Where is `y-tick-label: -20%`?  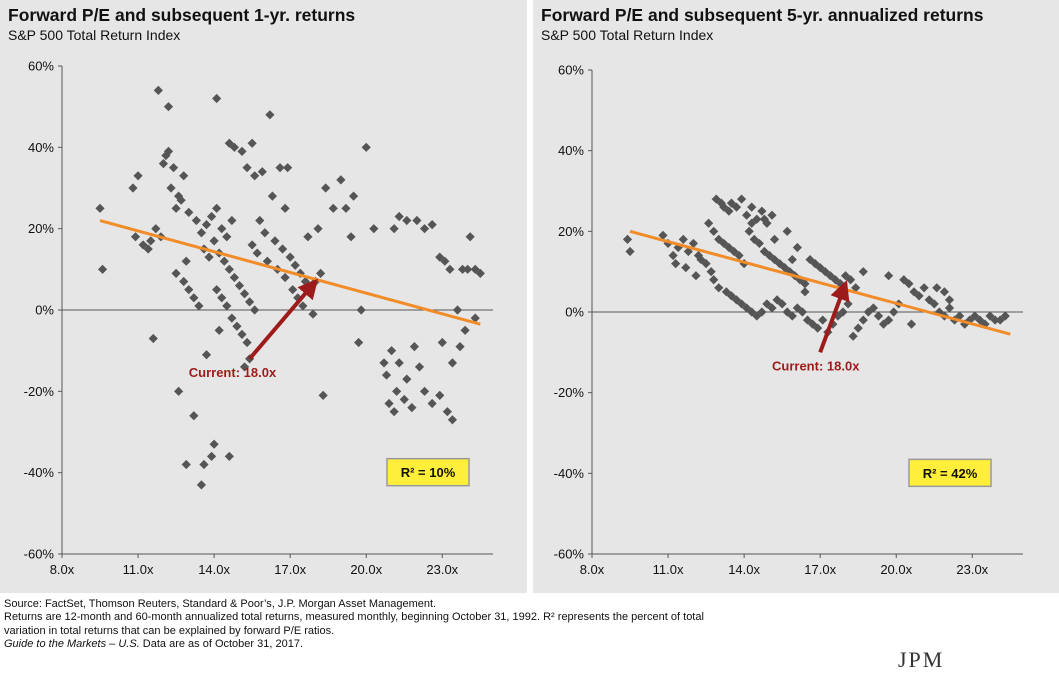 y-tick-label: -20% is located at coordinates (569, 392).